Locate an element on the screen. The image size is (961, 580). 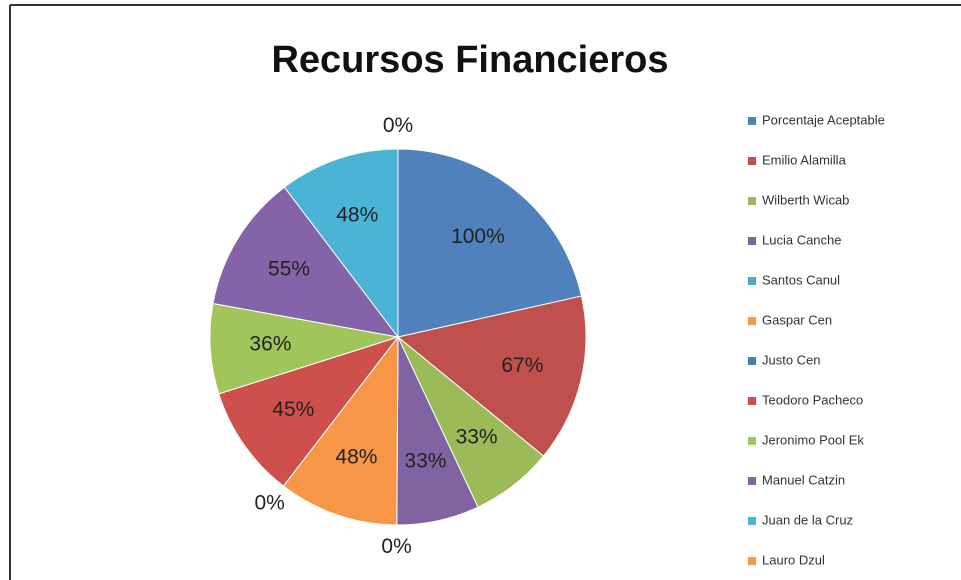
legend-label: Manuel Catzin is located at coordinates (803, 479).